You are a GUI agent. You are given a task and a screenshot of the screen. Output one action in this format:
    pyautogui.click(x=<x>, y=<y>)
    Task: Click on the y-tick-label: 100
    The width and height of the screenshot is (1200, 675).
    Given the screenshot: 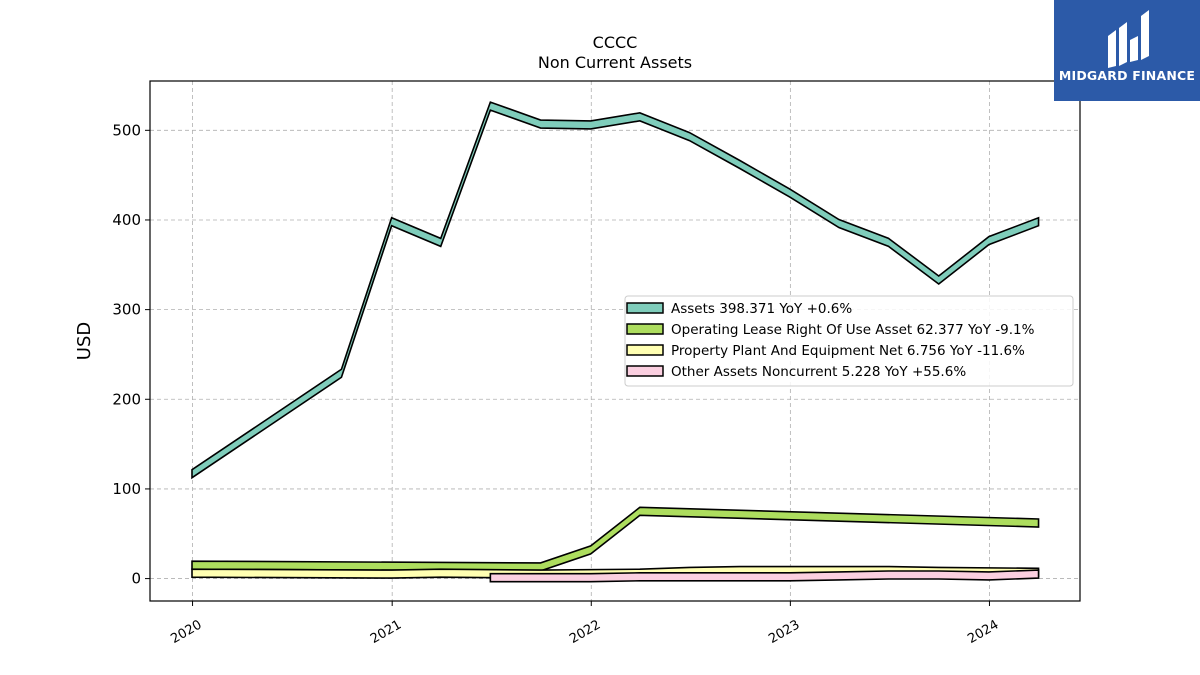 What is the action you would take?
    pyautogui.click(x=126, y=489)
    